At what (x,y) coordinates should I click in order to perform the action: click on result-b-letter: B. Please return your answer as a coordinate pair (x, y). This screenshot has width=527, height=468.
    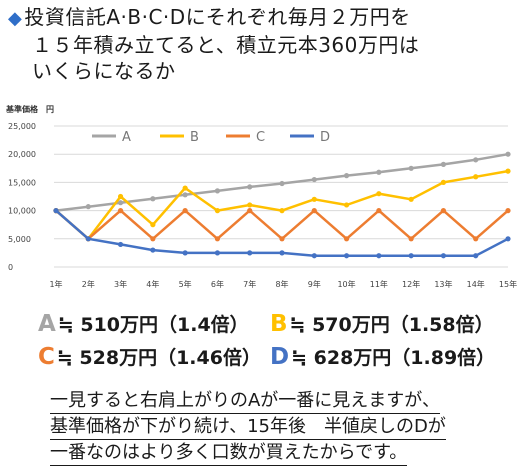
    Looking at the image, I should click on (279, 324).